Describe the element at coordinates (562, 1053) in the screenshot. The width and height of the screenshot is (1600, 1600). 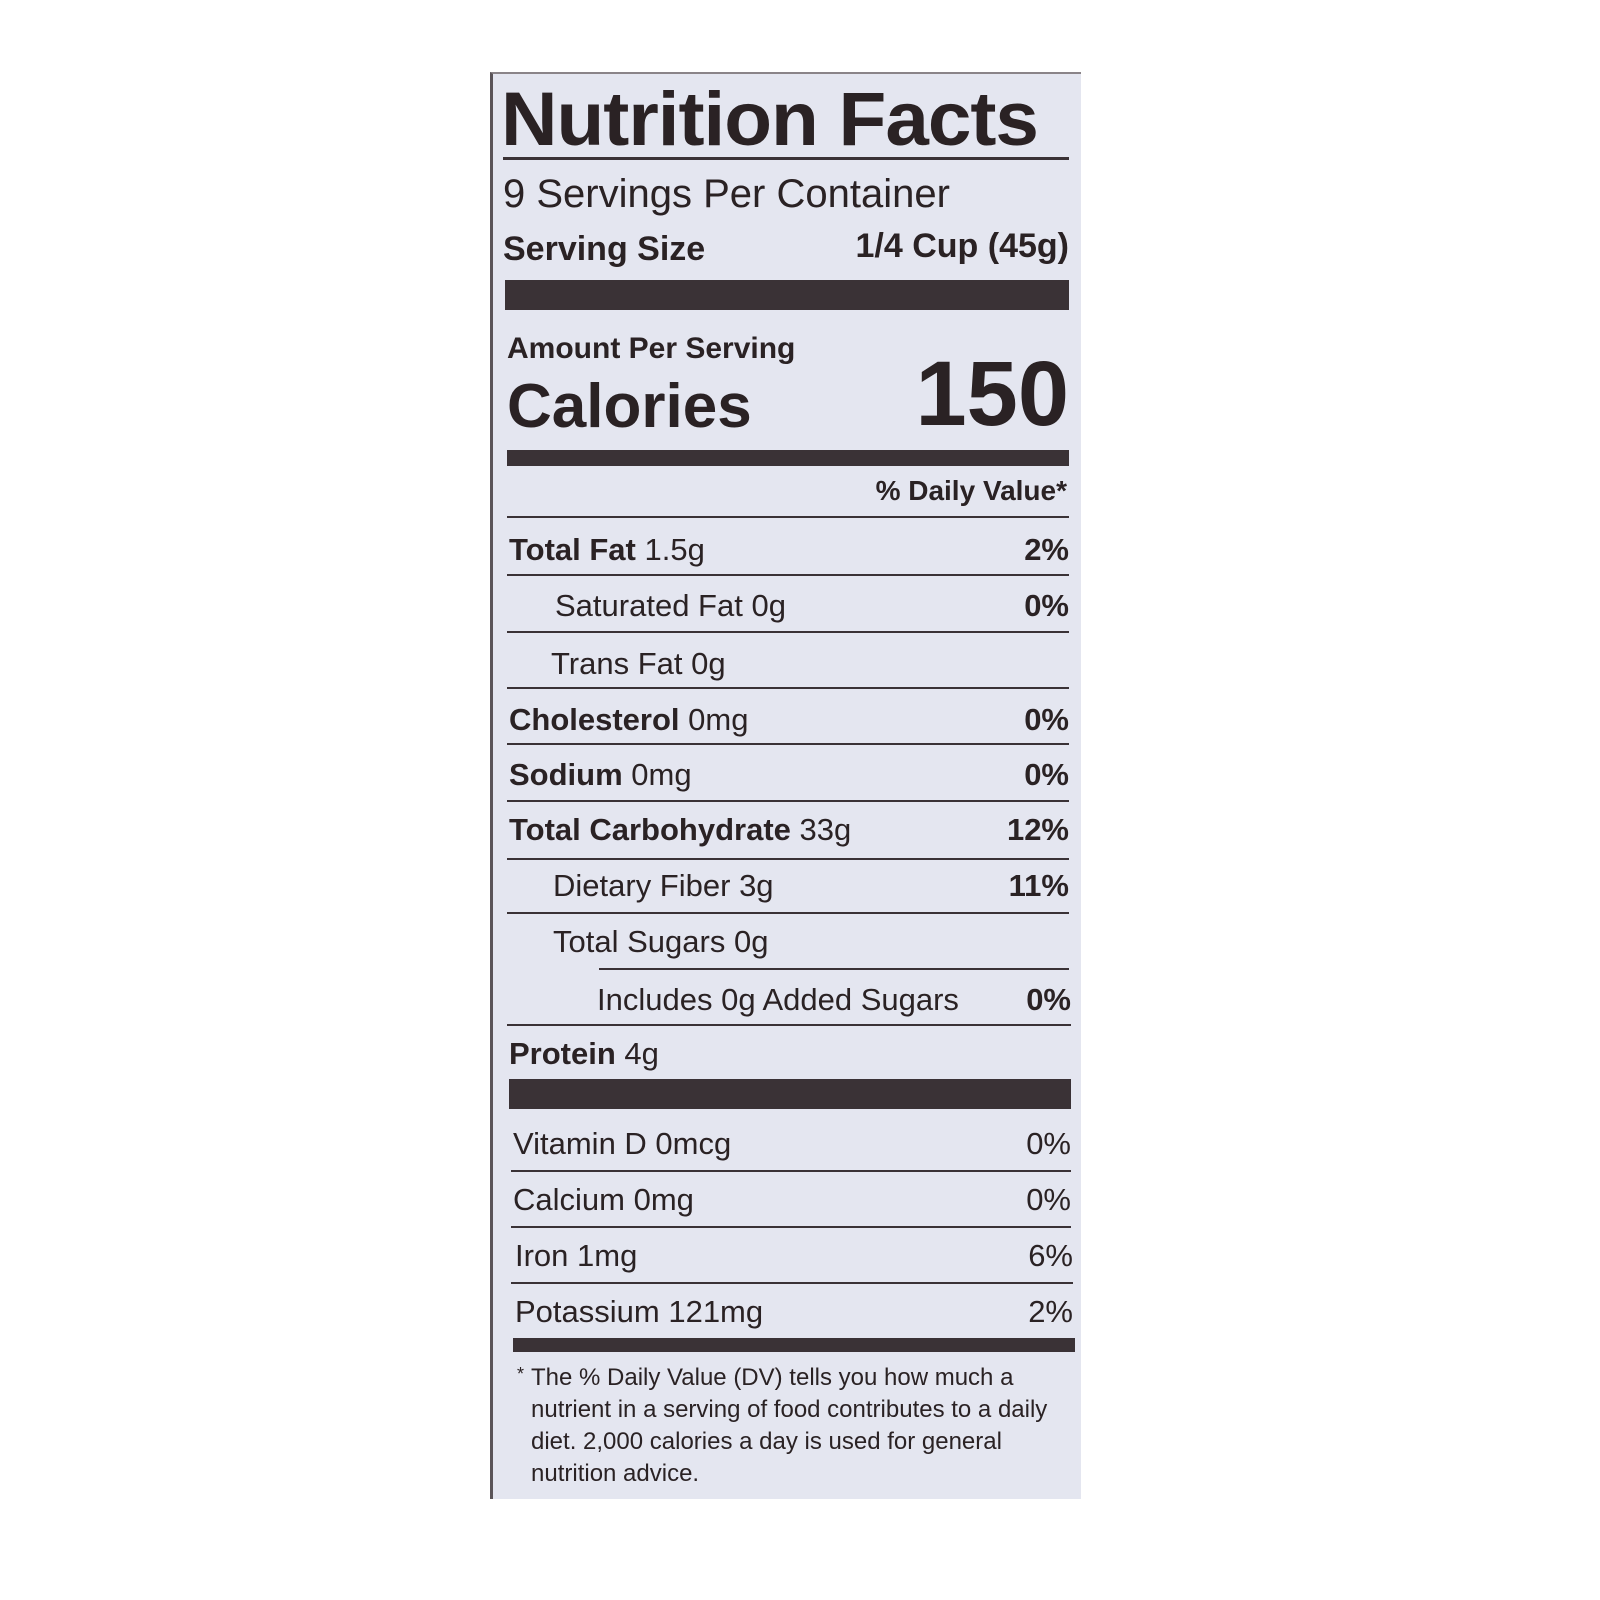
I see `nutrient-name: Protein` at that location.